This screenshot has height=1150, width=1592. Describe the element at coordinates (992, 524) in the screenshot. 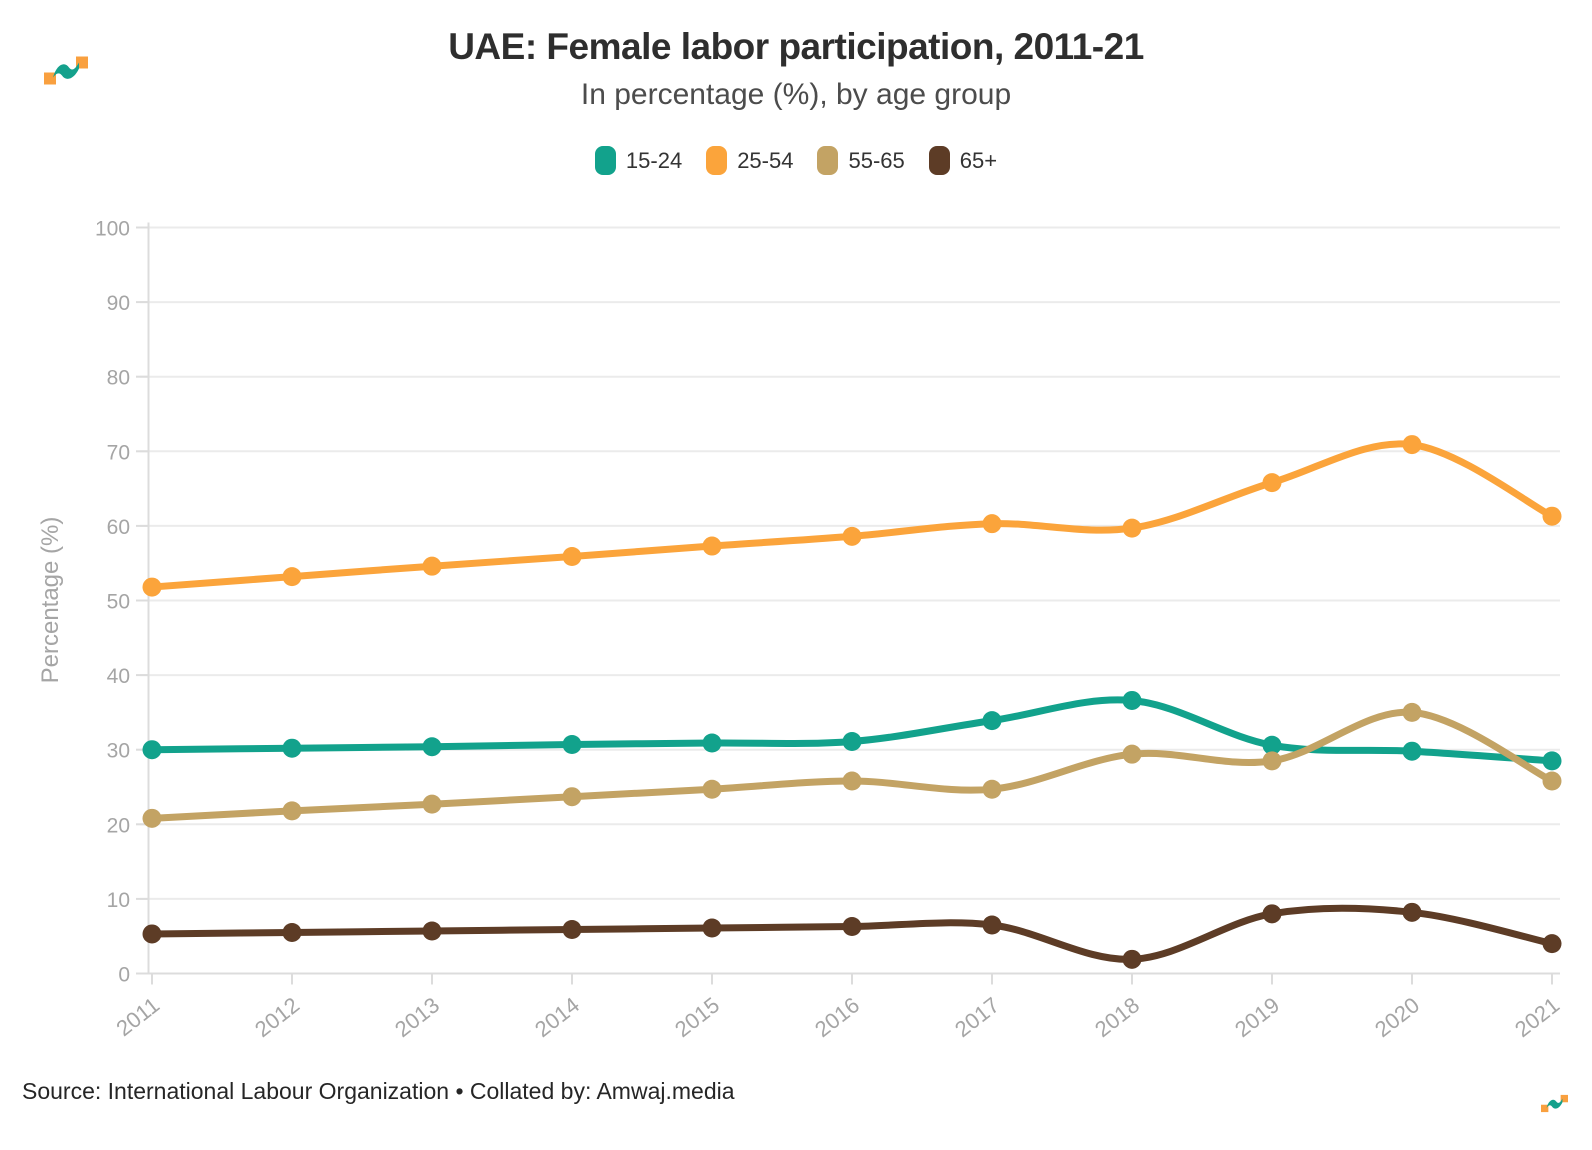

I see `data-point-25-54-2017` at that location.